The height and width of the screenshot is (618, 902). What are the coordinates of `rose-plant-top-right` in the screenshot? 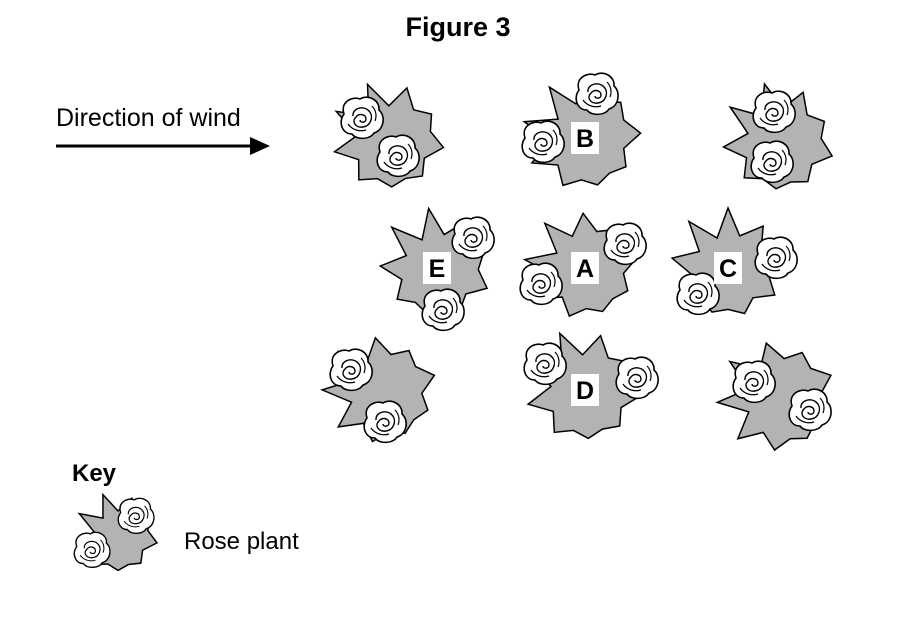 It's located at (777, 136).